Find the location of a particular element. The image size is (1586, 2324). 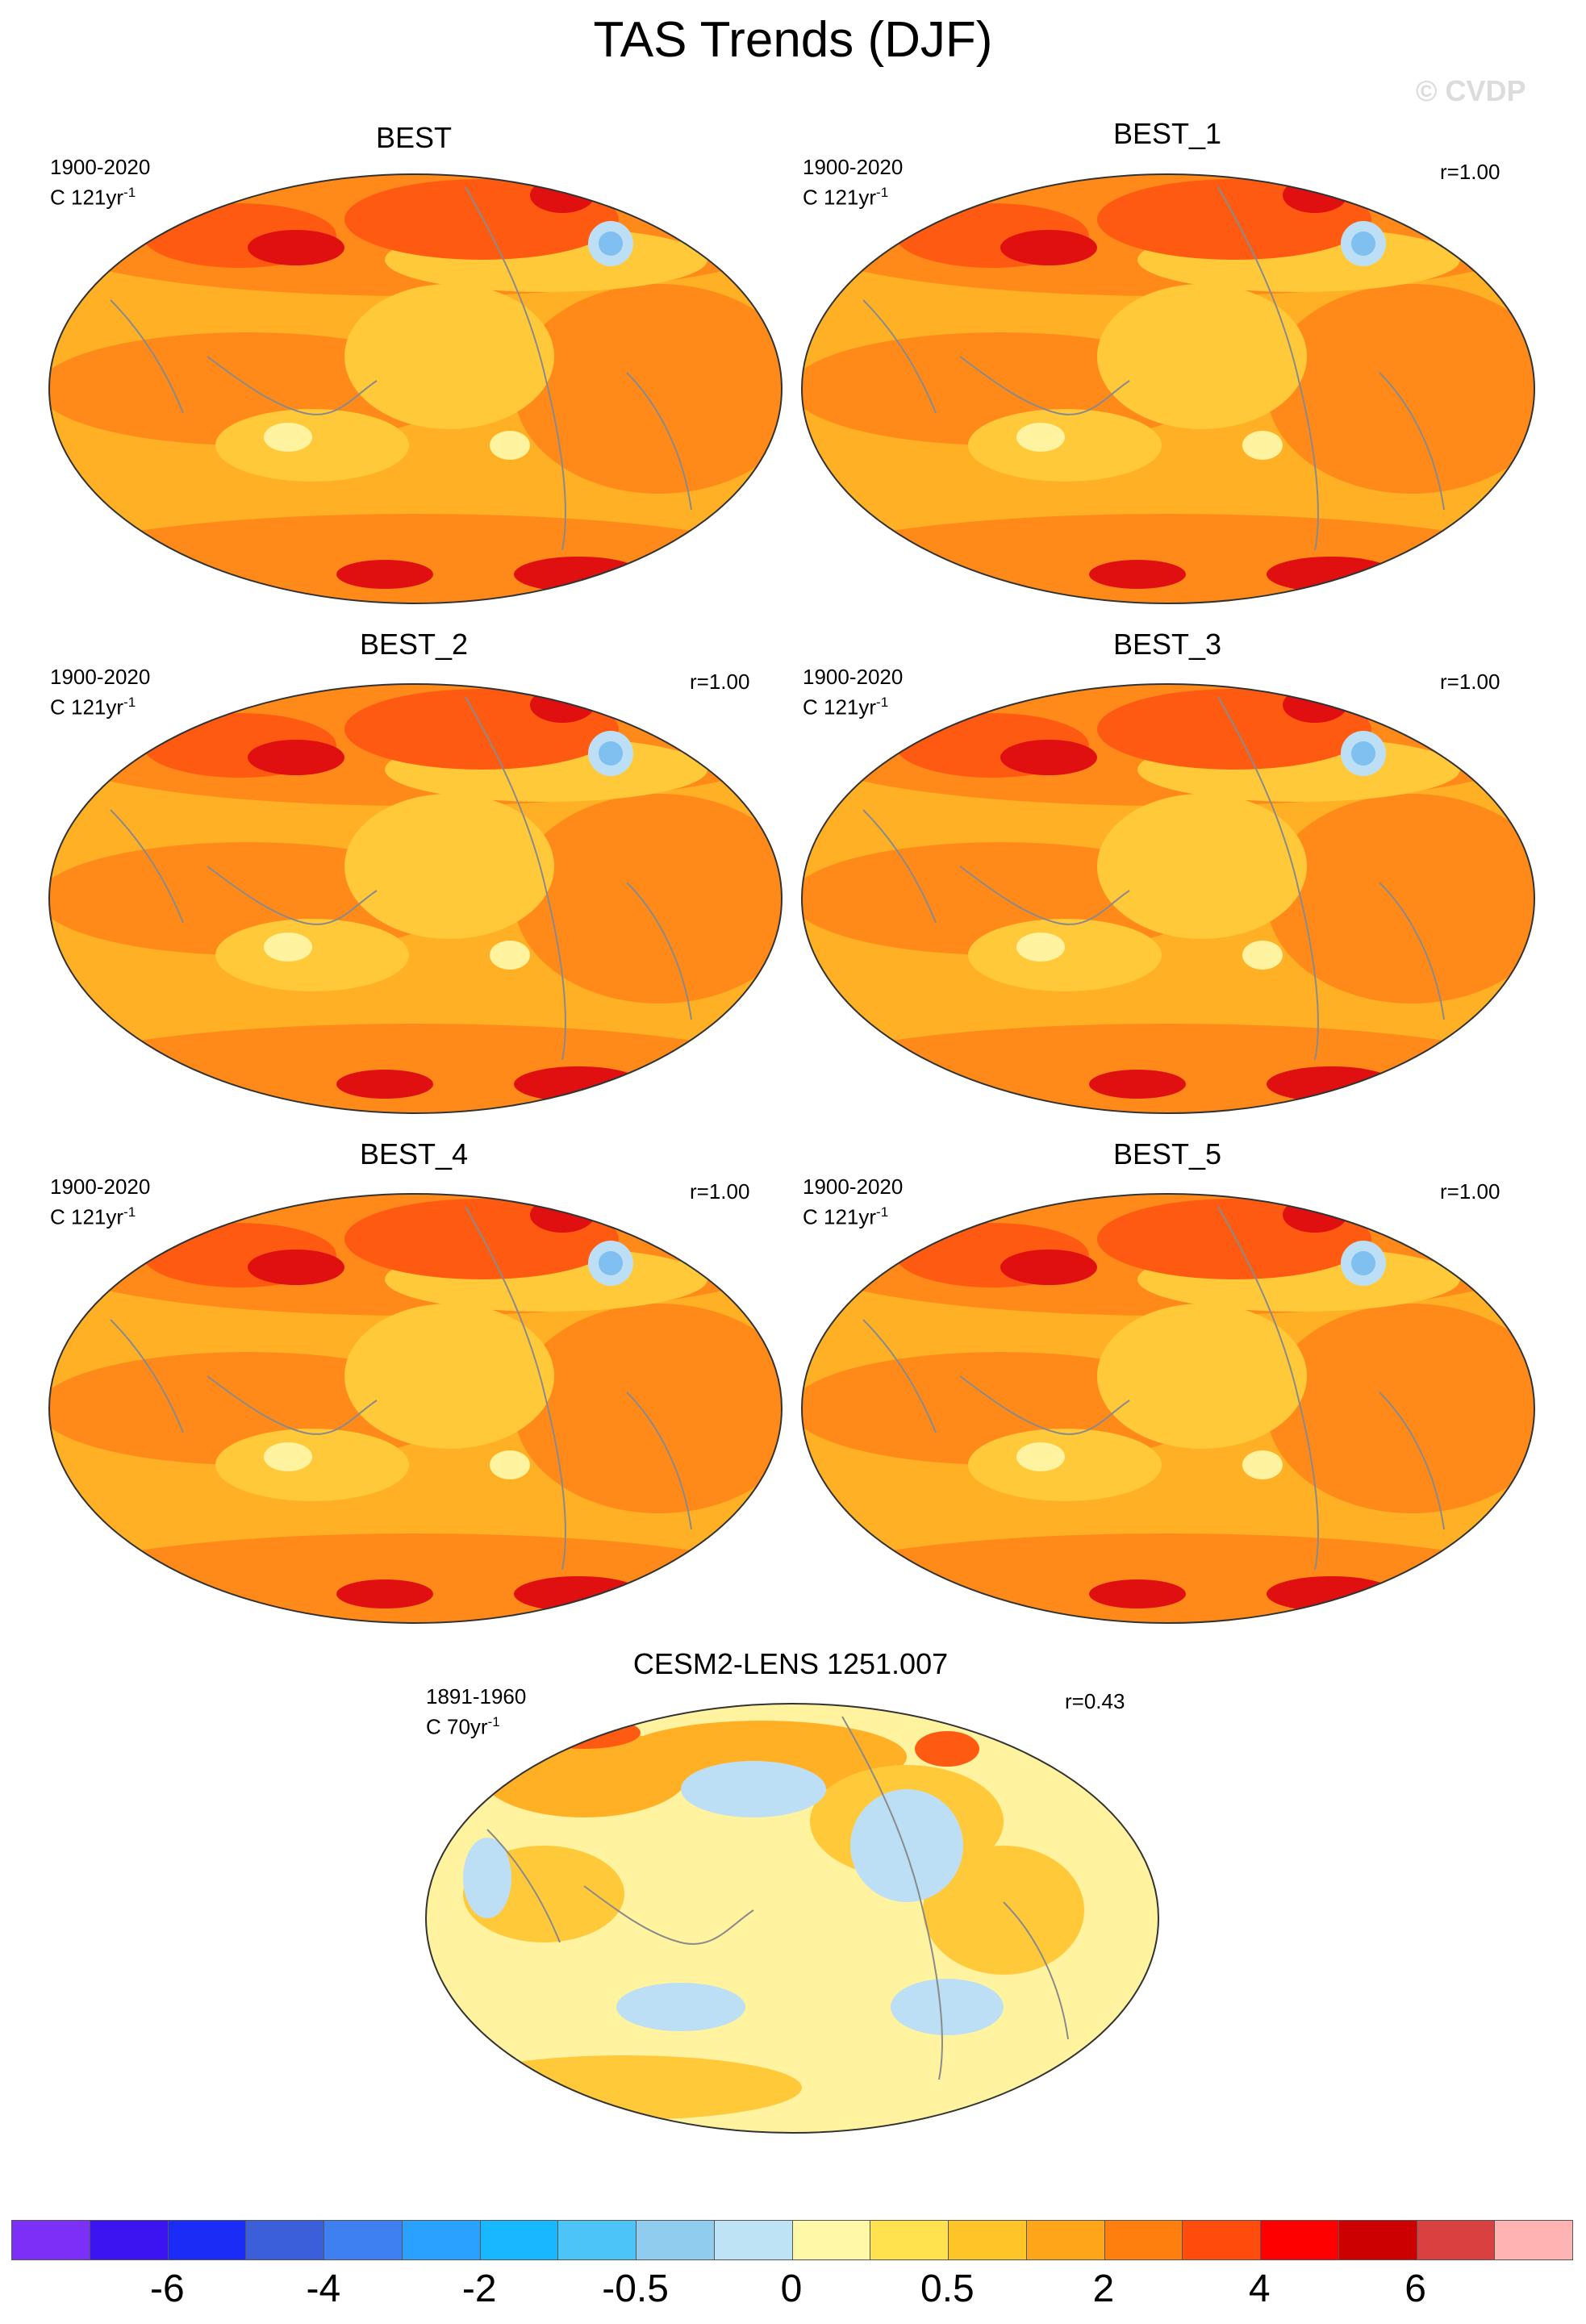

period-label: 1891-1960 is located at coordinates (476, 1696).